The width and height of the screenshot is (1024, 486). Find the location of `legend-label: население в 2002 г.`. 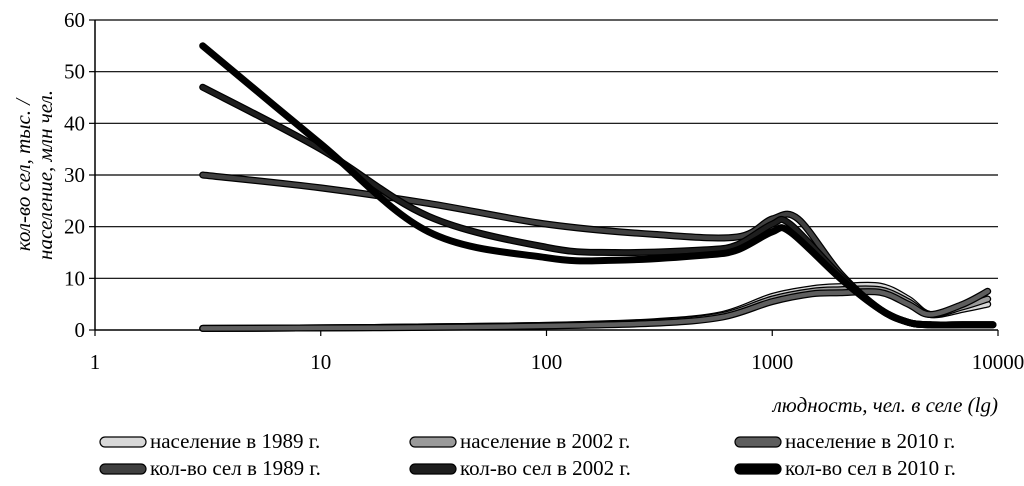

legend-label: население в 2002 г. is located at coordinates (545, 441).